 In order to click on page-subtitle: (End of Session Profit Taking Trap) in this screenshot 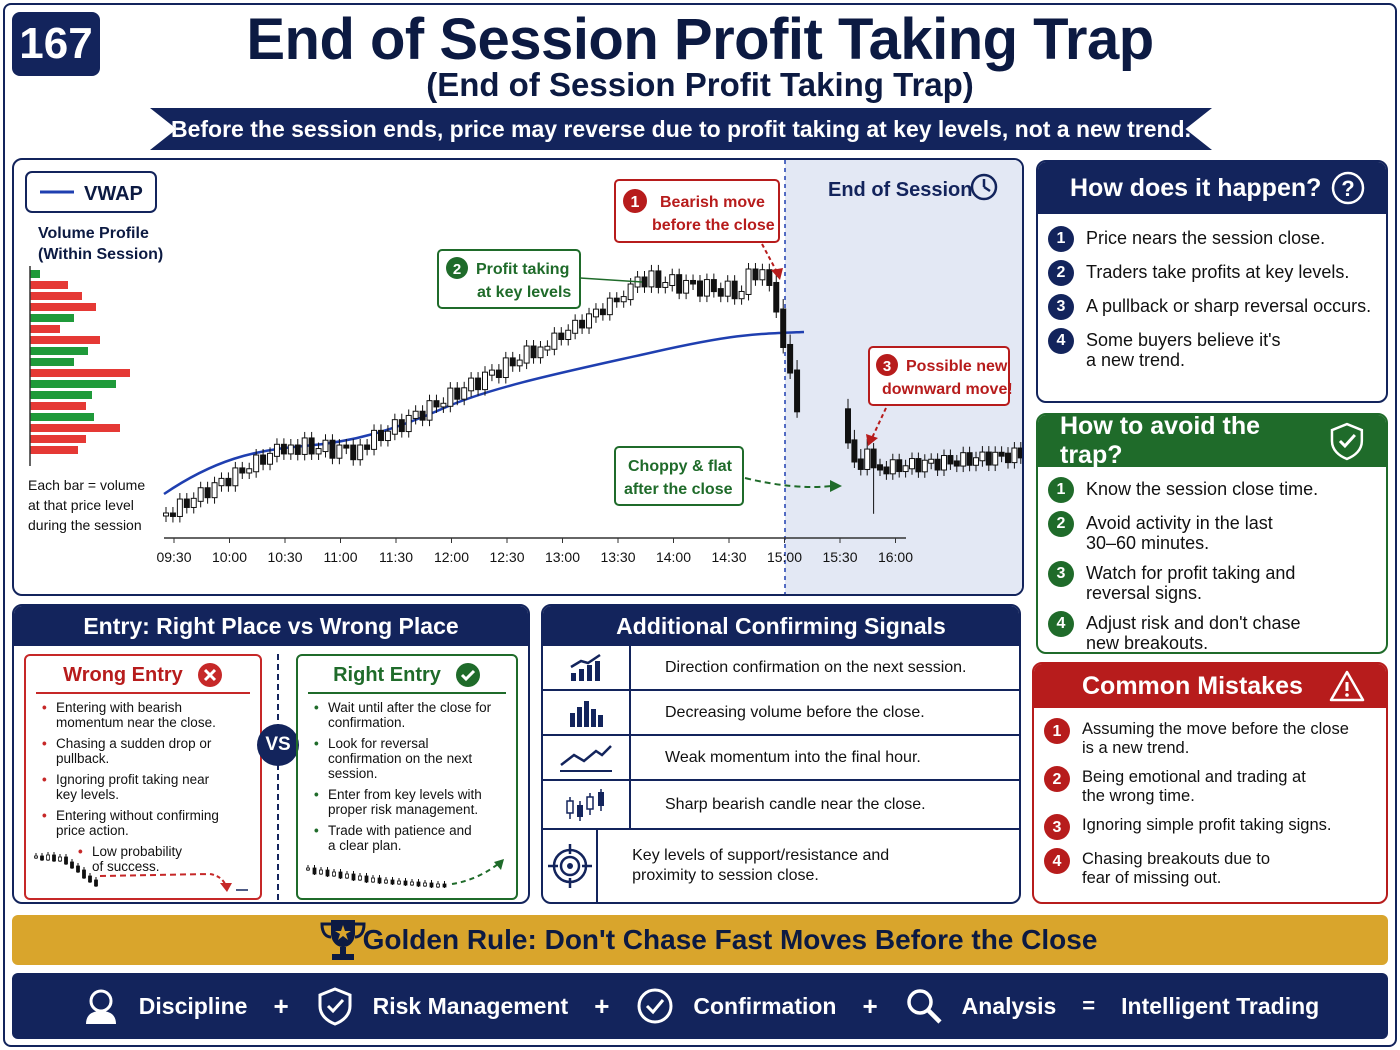, I will do `click(700, 84)`.